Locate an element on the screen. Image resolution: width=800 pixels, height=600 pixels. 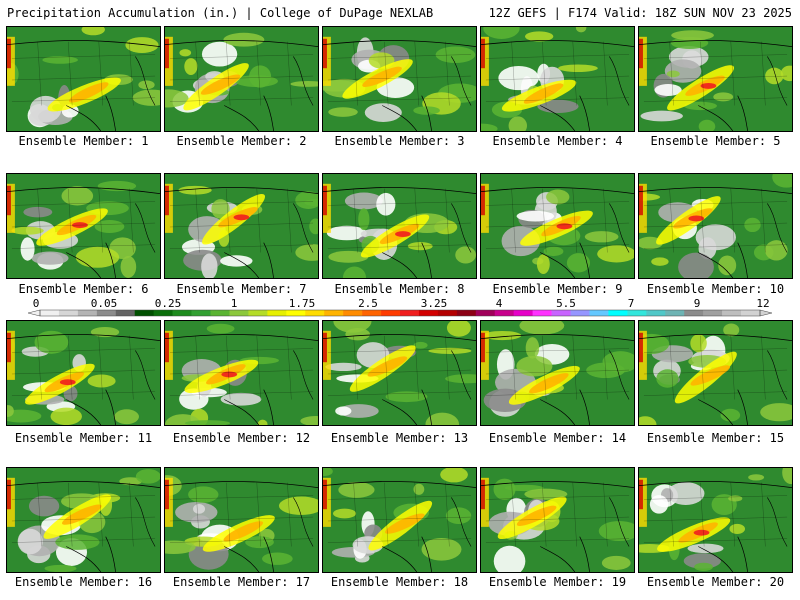
ensemble-member-label: Ensemble Member: 2 is located at coordinates (241, 141).